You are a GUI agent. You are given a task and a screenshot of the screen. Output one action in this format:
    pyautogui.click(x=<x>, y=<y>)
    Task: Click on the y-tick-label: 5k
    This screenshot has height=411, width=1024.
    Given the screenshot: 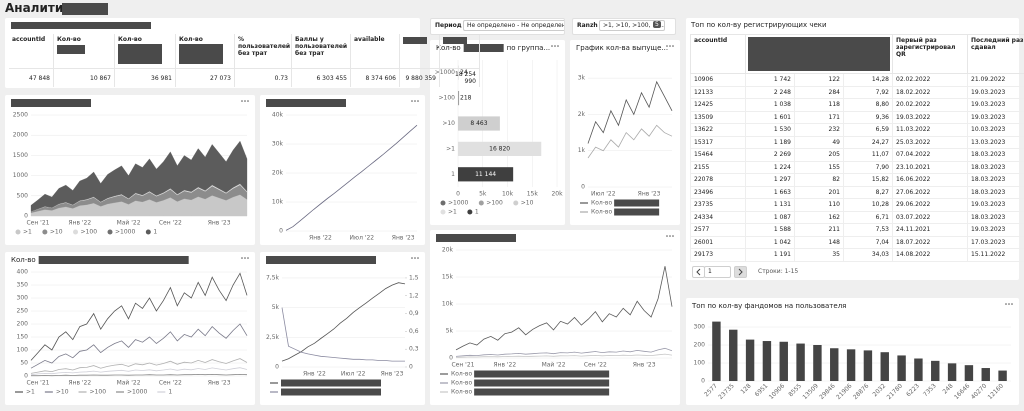 What is the action you would take?
    pyautogui.click(x=450, y=331)
    